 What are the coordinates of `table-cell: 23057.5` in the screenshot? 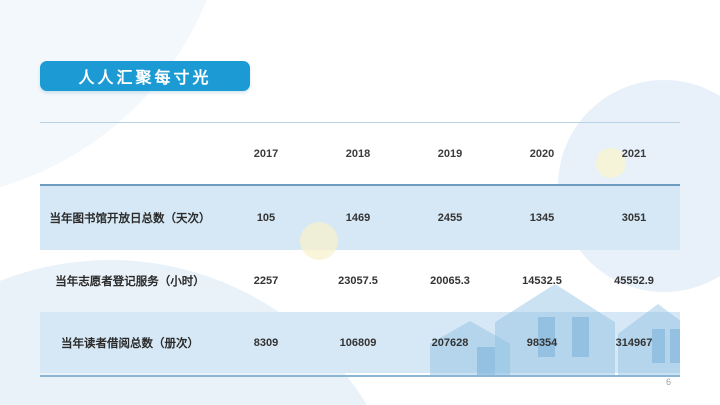 It's located at (358, 281).